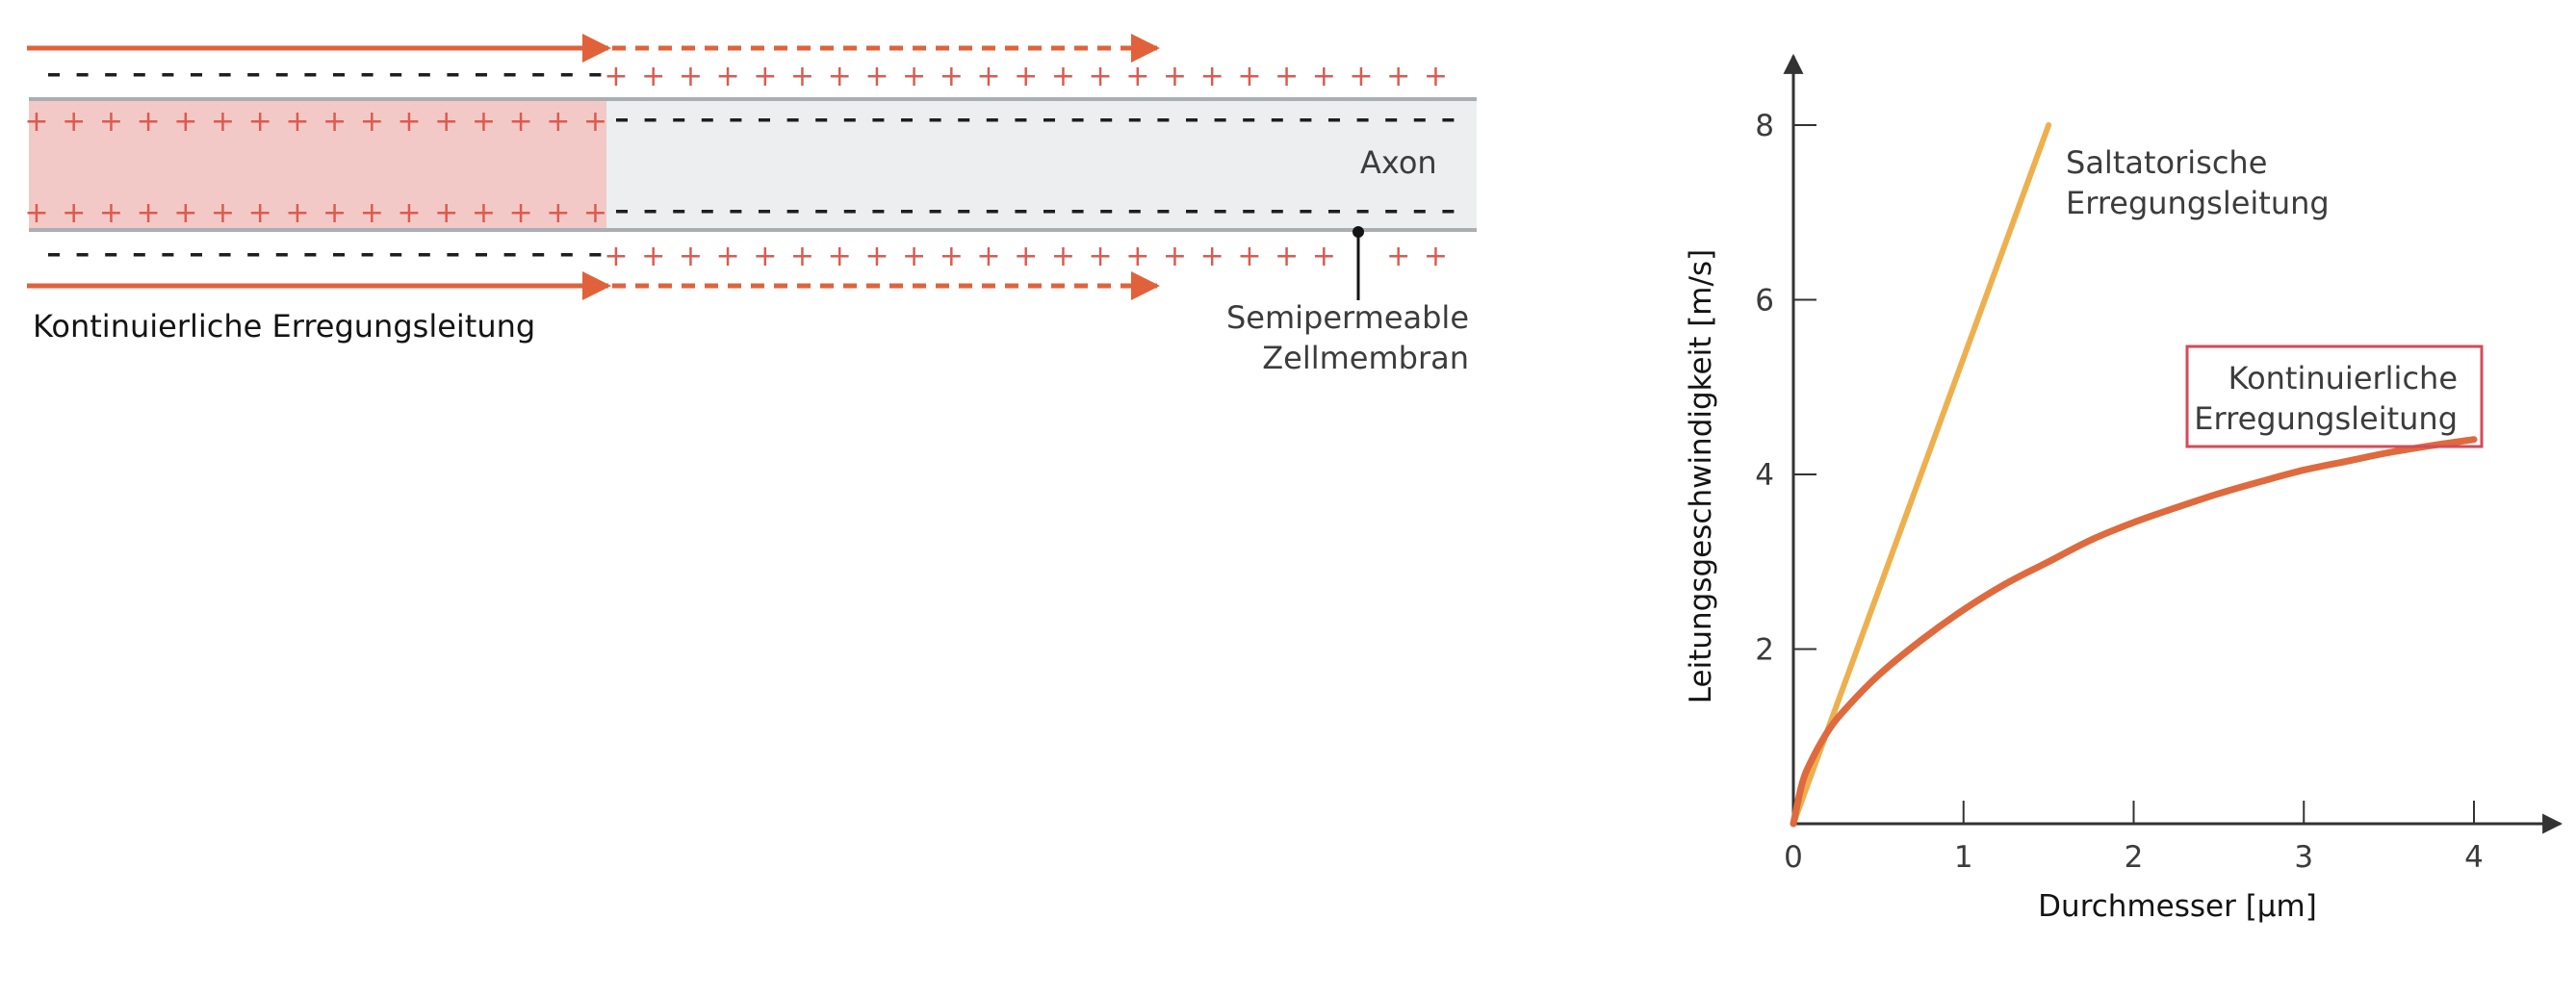  What do you see at coordinates (1963, 858) in the screenshot?
I see `x-tick-label: 1` at bounding box center [1963, 858].